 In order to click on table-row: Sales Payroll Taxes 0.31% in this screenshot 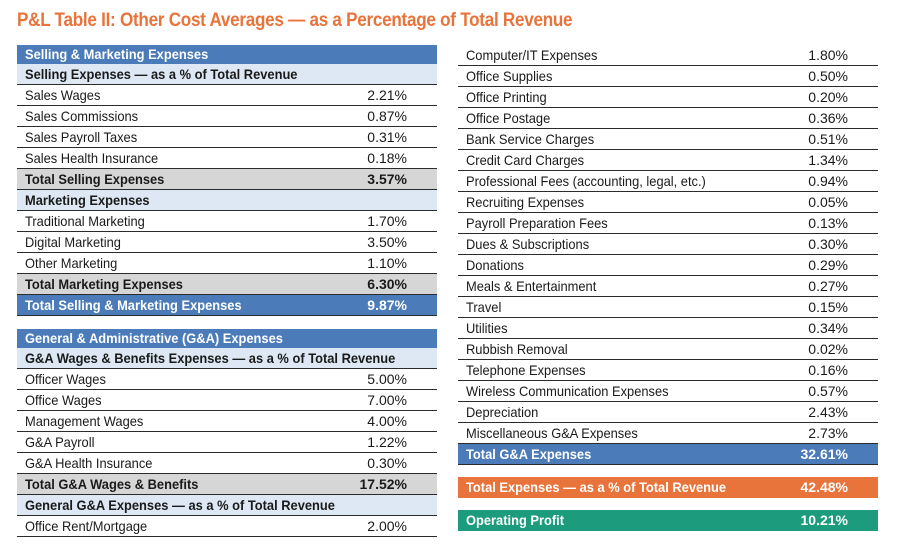, I will do `click(227, 137)`.